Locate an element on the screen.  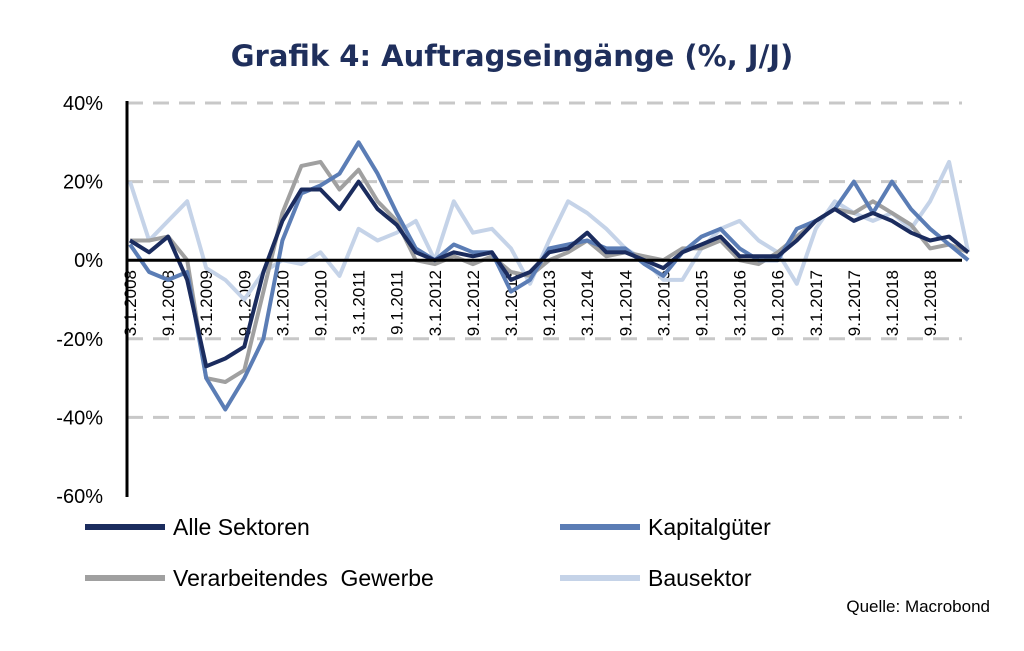
x-tick-label: 3.1.2014 is located at coordinates (587, 303).